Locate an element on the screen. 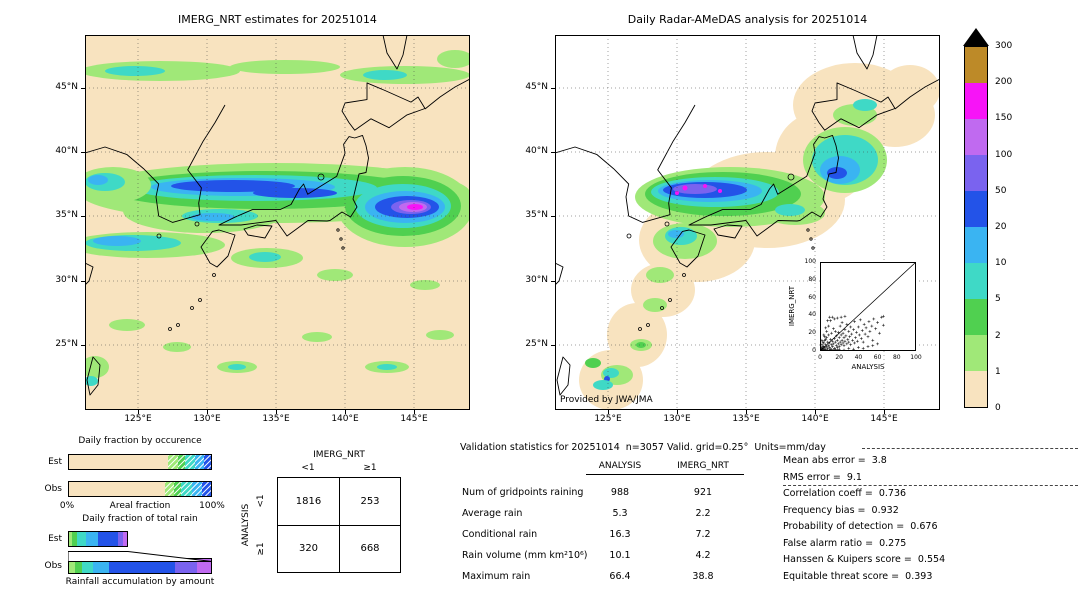  colorbar-tick-label: 50 is located at coordinates (1001, 190).